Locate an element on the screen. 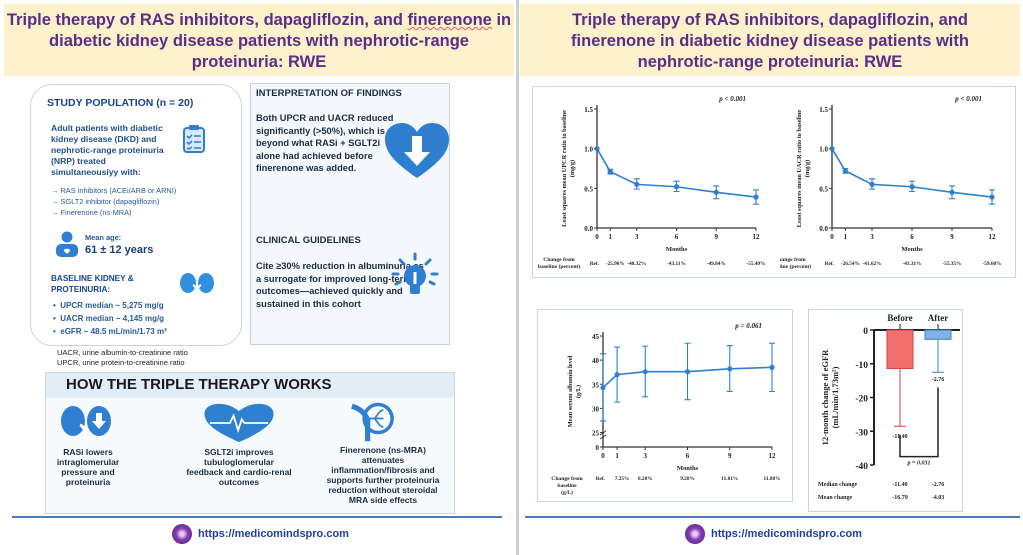 This screenshot has width=1023, height=555. interpretation-heading: INTERPRETATION OF FINDINGS is located at coordinates (329, 93).